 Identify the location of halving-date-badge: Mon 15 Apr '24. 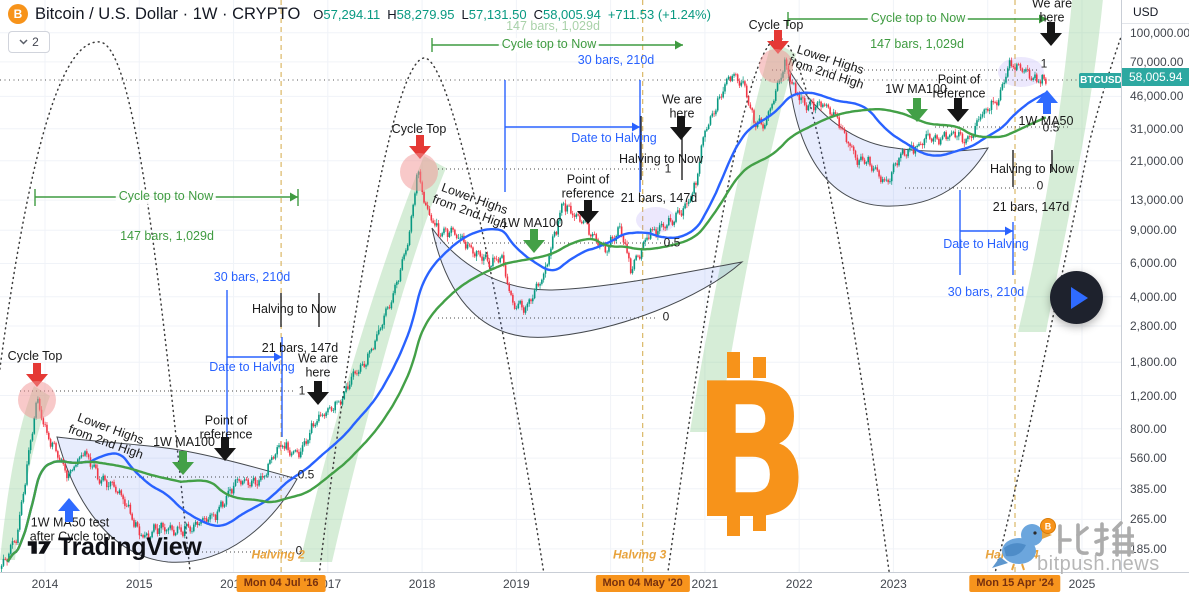
(1015, 583).